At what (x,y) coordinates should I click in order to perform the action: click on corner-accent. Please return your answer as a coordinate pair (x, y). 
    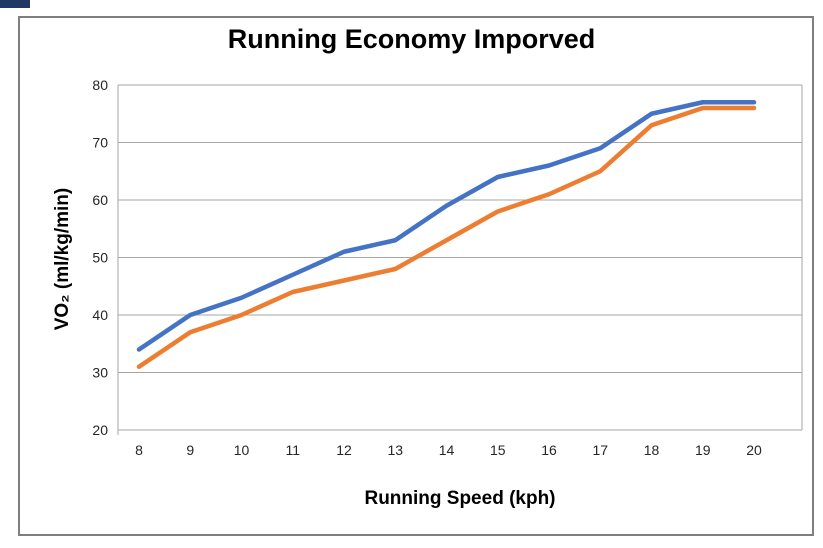
    Looking at the image, I should click on (15, 4).